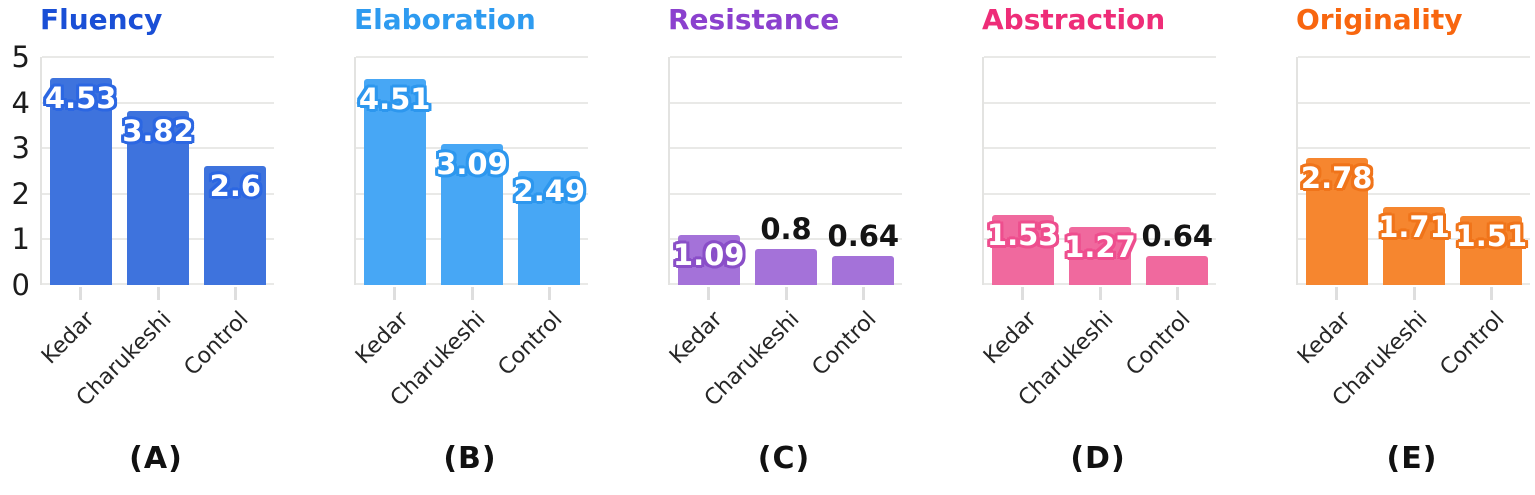 This screenshot has height=495, width=1535. What do you see at coordinates (754, 19) in the screenshot?
I see `chart-title-resistance: Resistance` at bounding box center [754, 19].